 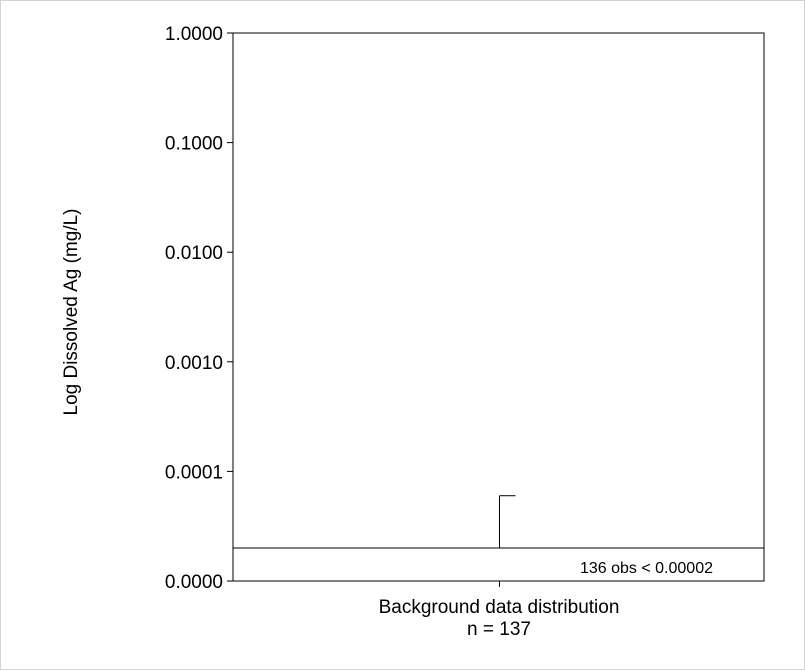 What do you see at coordinates (646, 568) in the screenshot?
I see `below-limit-annotation: 136 obs < 0.00002` at bounding box center [646, 568].